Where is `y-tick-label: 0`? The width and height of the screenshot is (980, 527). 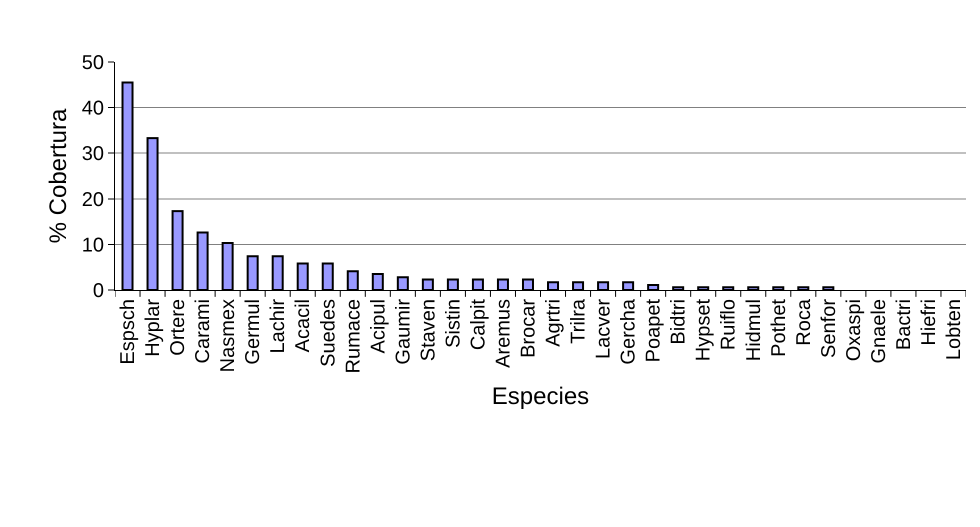
y-tick-label: 0 is located at coordinates (98, 291).